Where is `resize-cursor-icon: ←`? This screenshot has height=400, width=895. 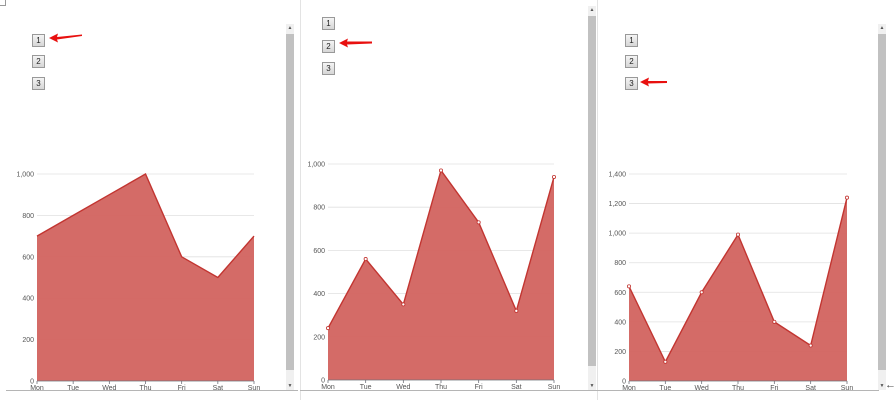
resize-cursor-icon: ← is located at coordinates (890, 385).